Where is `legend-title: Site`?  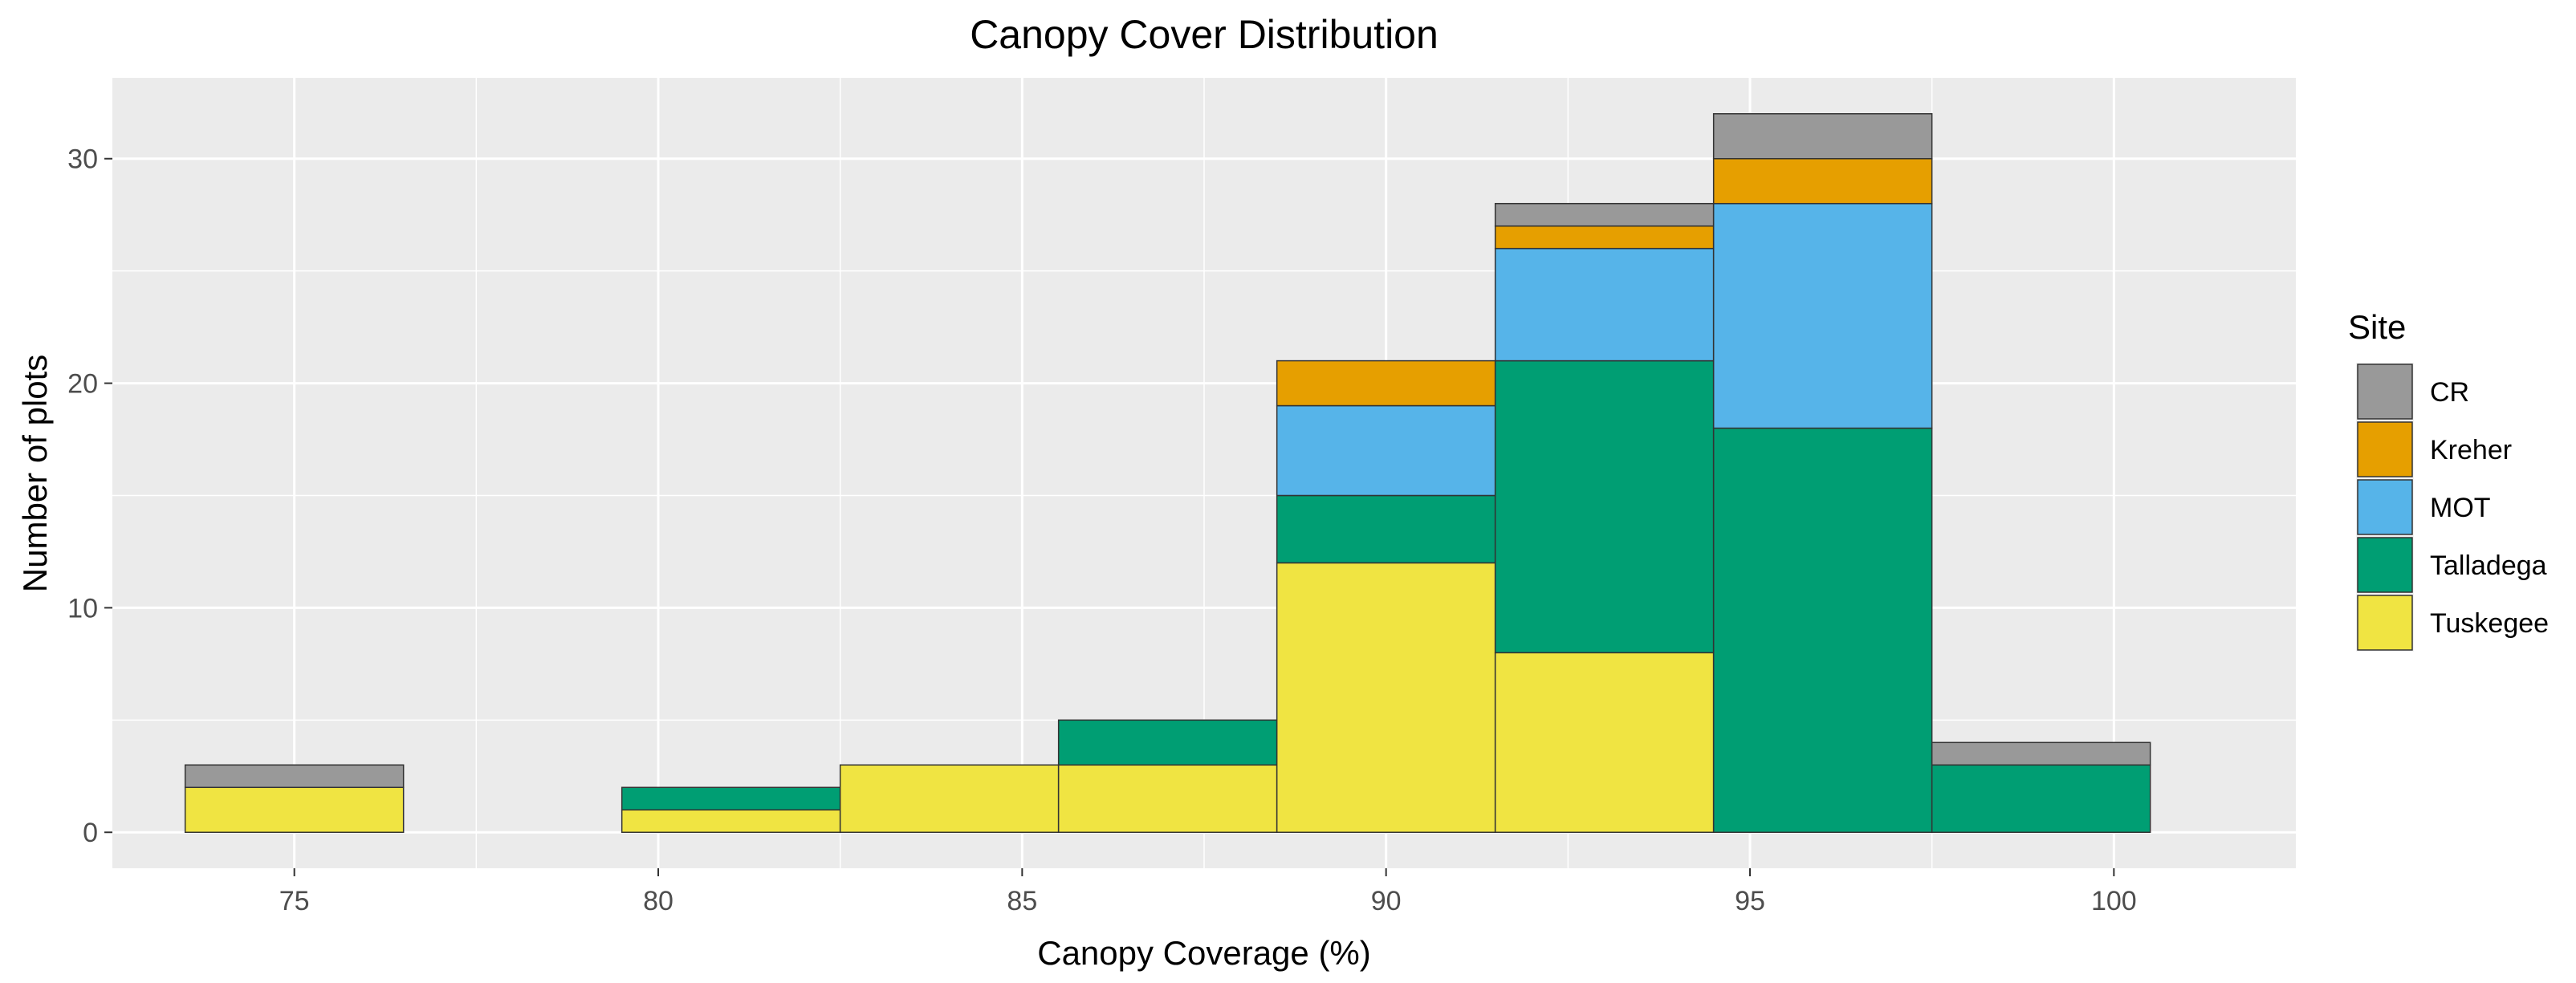
legend-title: Site is located at coordinates (2377, 327).